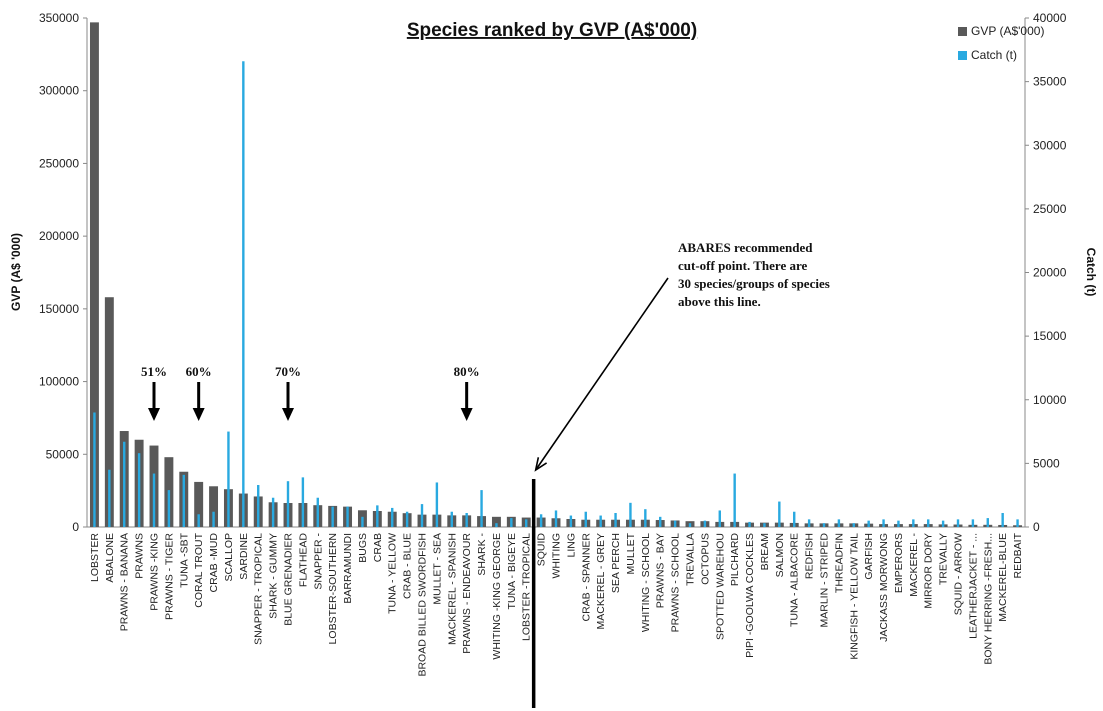 This screenshot has height=711, width=1103. Describe the element at coordinates (884, 587) in the screenshot. I see `category-label: JACKASS MORWONG` at that location.